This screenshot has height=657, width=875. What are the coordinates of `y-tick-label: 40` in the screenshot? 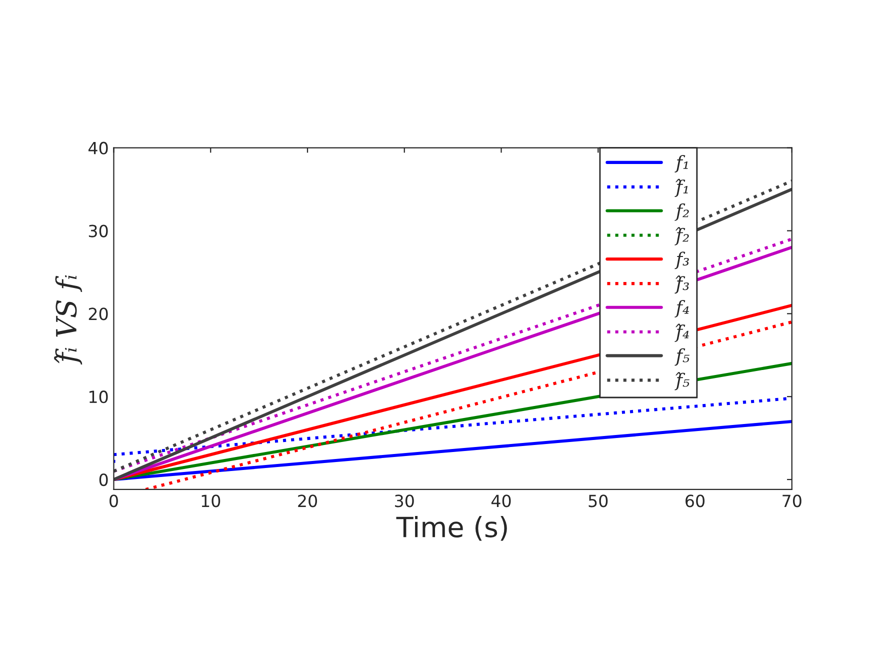 It's located at (98, 148).